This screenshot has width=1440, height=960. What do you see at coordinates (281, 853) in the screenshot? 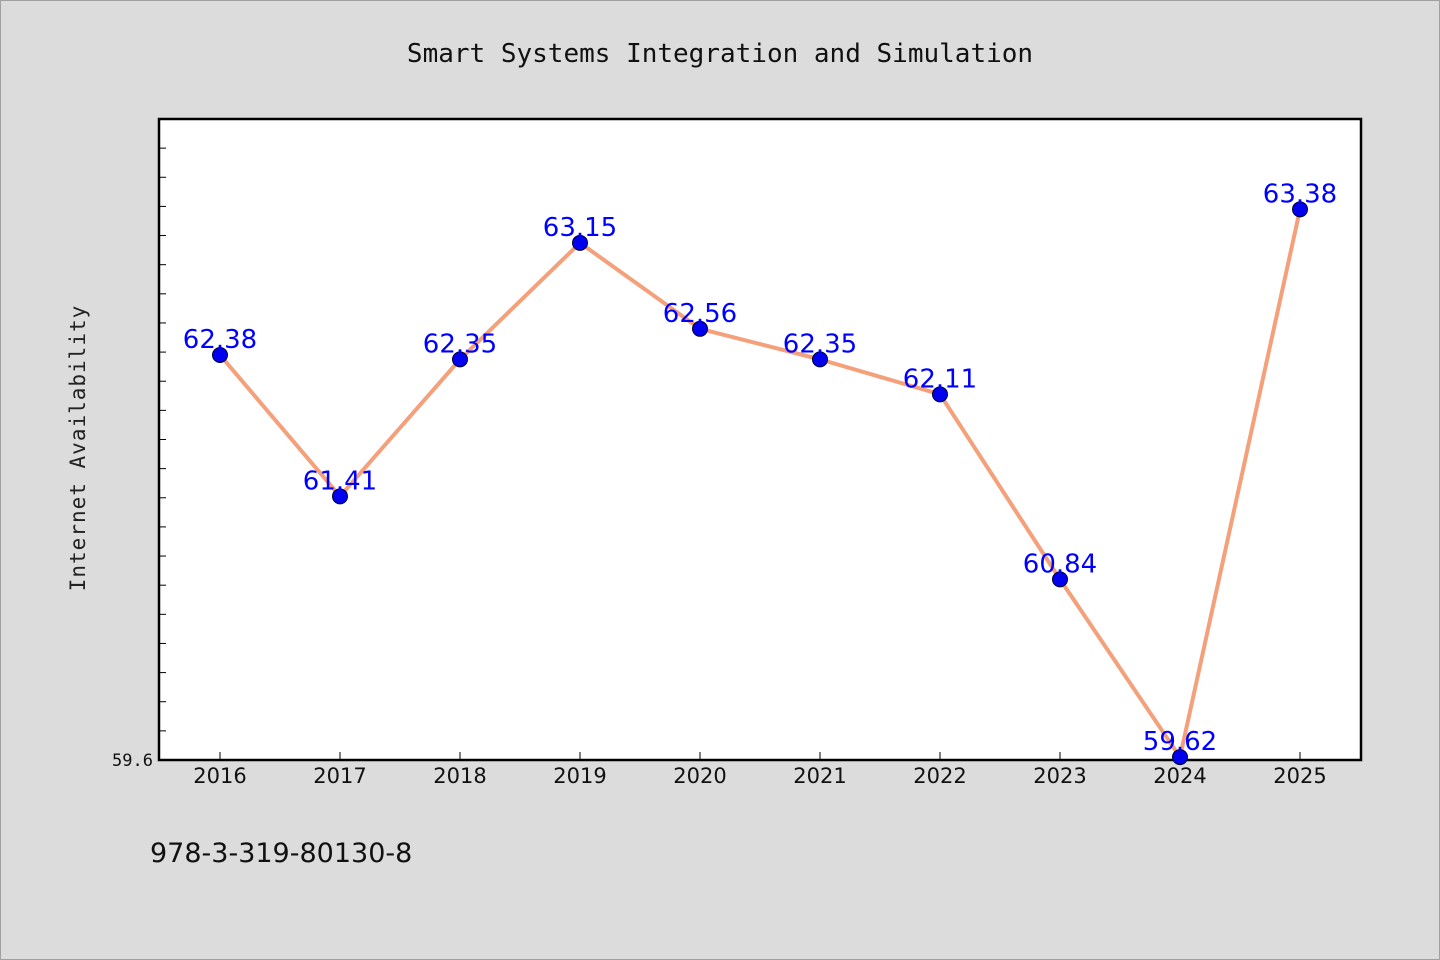
I see `isbn-text: 978-3-319-80130-8` at bounding box center [281, 853].